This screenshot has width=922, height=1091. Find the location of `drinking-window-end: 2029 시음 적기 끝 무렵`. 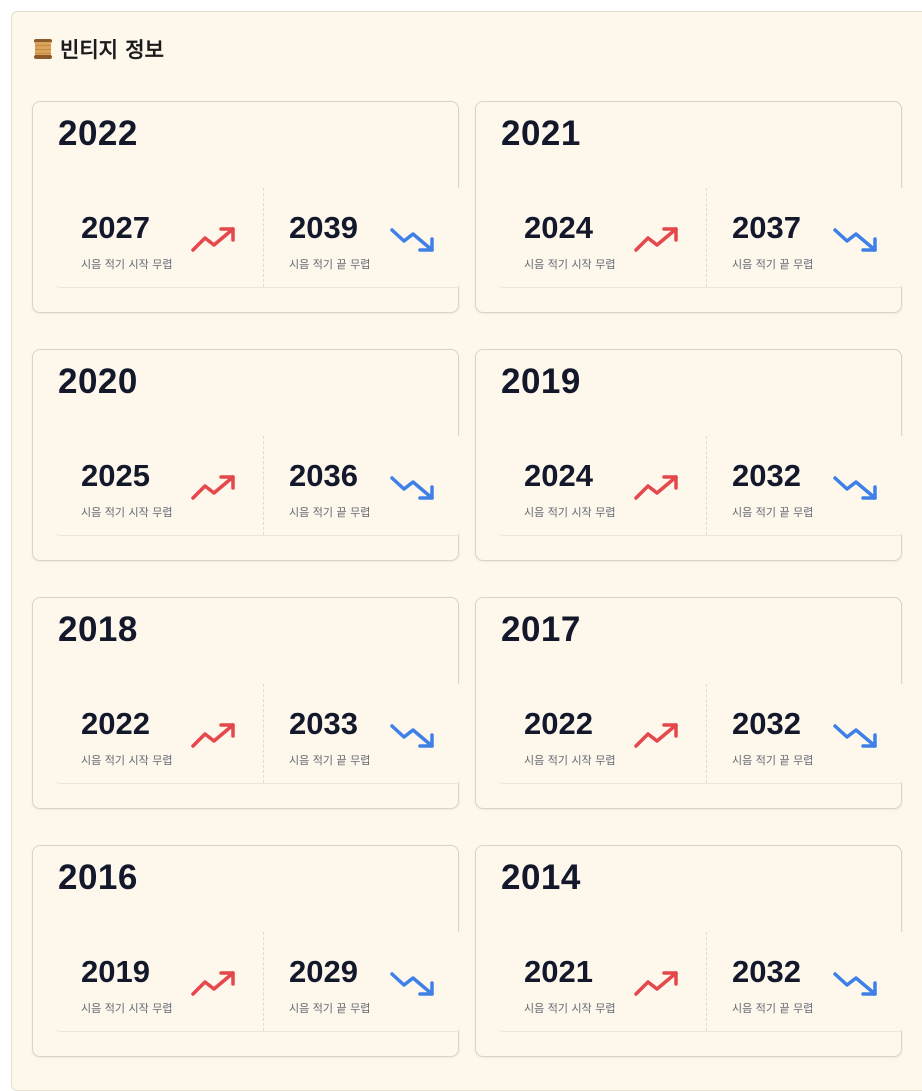

drinking-window-end: 2029 시음 적기 끝 무렵 is located at coordinates (361, 981).